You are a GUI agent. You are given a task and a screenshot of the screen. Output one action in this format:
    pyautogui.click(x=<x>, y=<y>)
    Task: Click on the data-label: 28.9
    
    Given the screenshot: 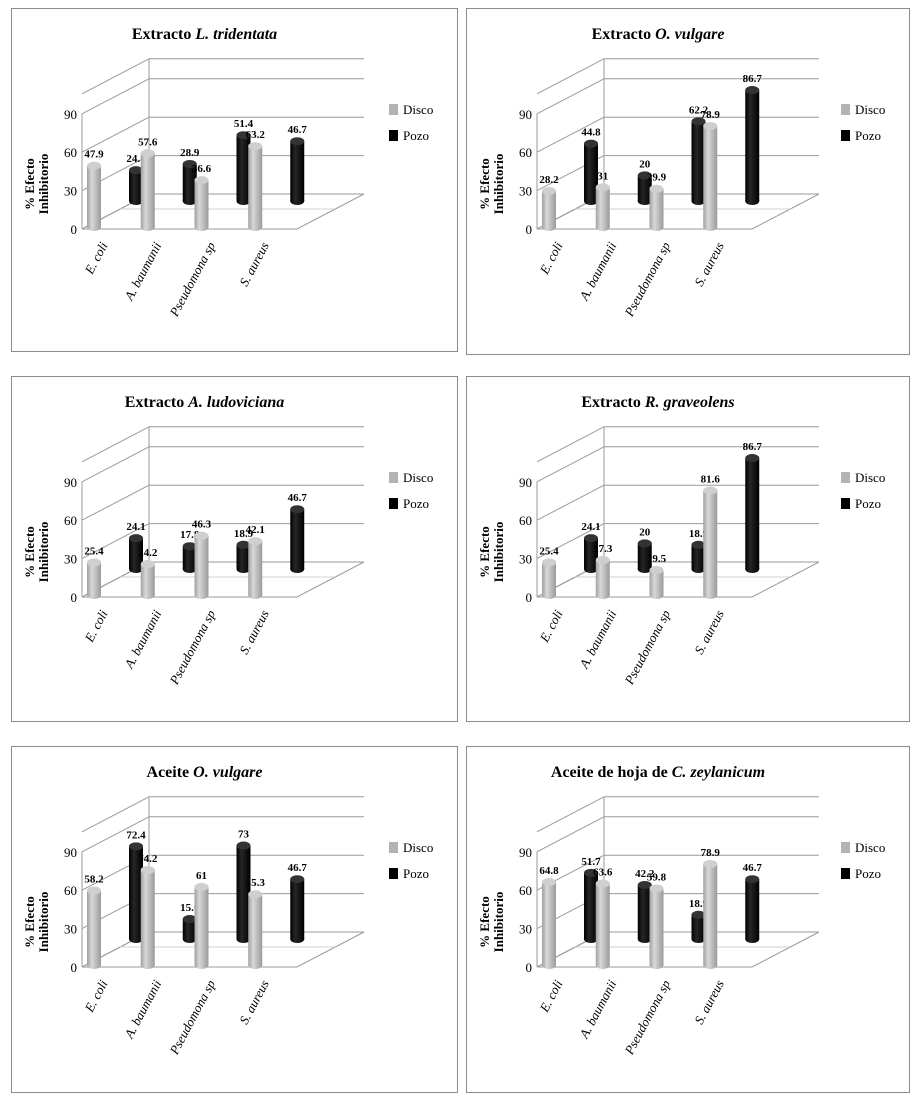 What is the action you would take?
    pyautogui.click(x=190, y=153)
    